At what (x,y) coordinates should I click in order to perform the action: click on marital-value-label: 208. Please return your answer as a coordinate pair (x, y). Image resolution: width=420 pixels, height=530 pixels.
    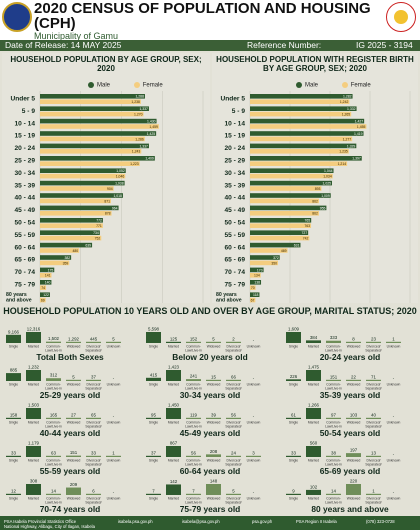
    Looking at the image, I should click on (214, 451).